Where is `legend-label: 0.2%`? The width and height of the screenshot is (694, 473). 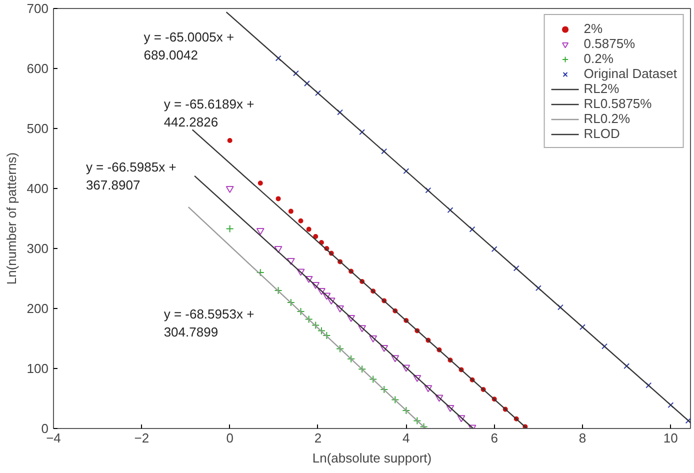
legend-label: 0.2% is located at coordinates (599, 58).